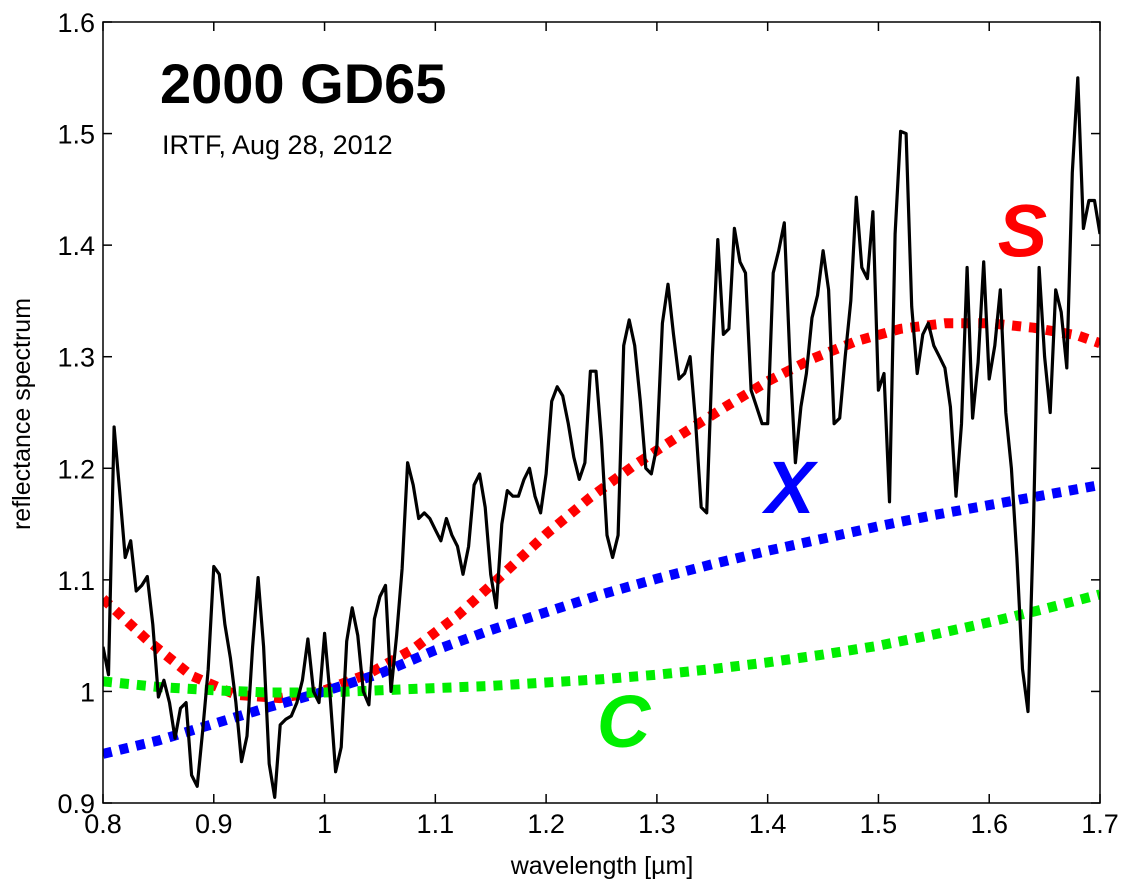  What do you see at coordinates (1022, 230) in the screenshot?
I see `series-tag-s: S` at bounding box center [1022, 230].